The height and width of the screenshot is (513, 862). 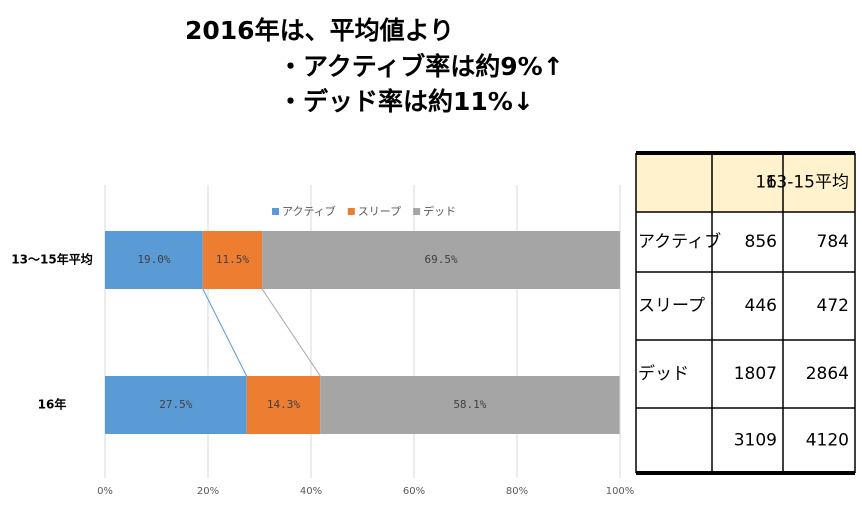 What do you see at coordinates (827, 374) in the screenshot?
I see `cell: 2864` at bounding box center [827, 374].